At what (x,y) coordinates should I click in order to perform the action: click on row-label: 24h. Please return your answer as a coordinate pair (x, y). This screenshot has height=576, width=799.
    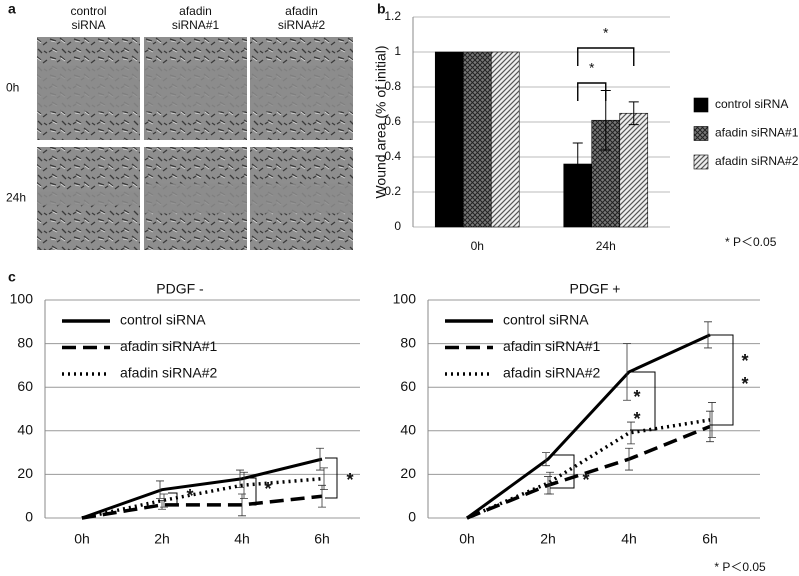
    Looking at the image, I should click on (16, 198).